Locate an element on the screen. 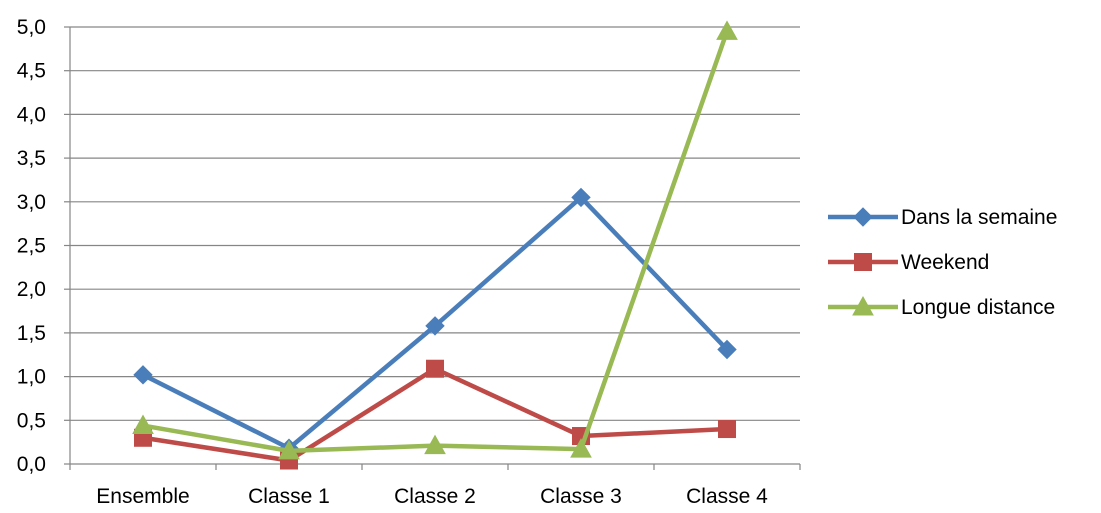  legend-label: Weekend is located at coordinates (945, 262).